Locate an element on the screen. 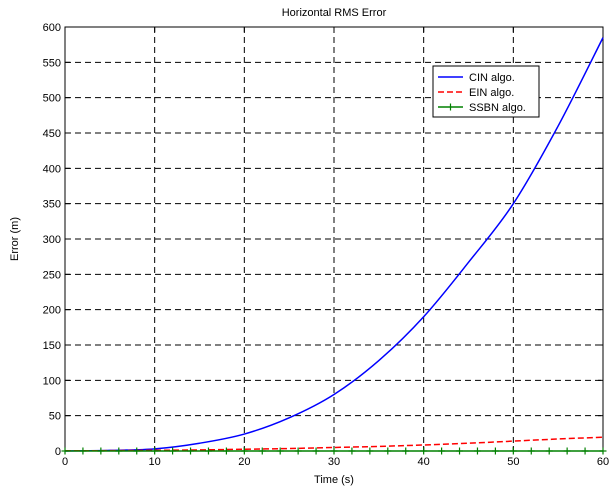  x-tick-label: 30 is located at coordinates (334, 462).